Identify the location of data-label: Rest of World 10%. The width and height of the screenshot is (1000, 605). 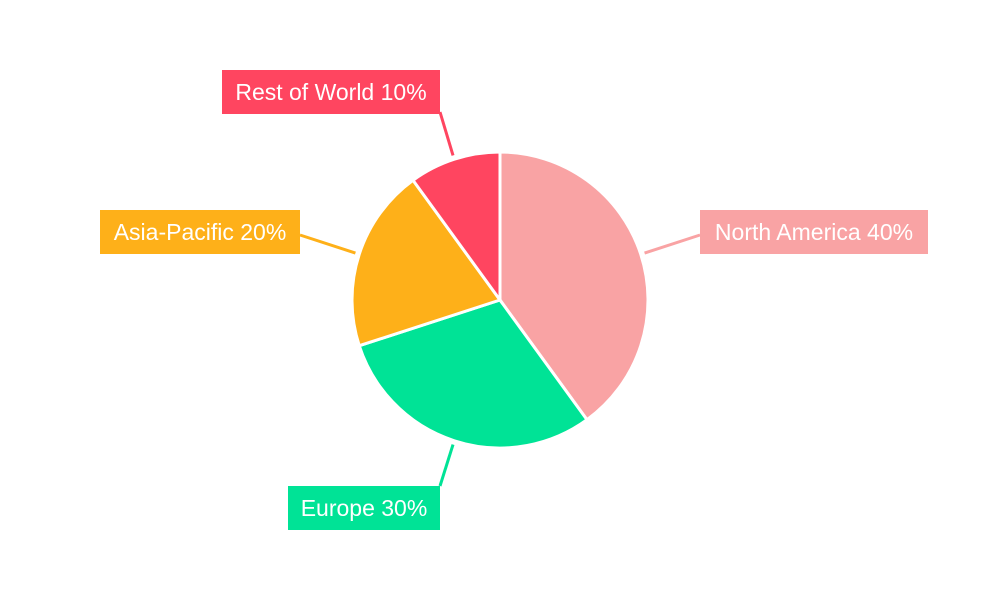
(330, 92).